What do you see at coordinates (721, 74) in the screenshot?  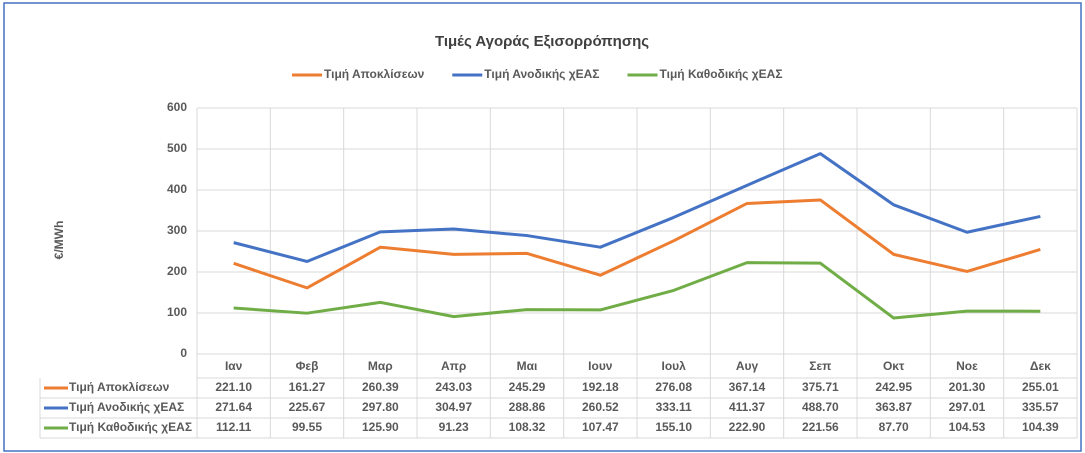 I see `legend-label: Τιμή Καθοδικής χΕΑΣ` at bounding box center [721, 74].